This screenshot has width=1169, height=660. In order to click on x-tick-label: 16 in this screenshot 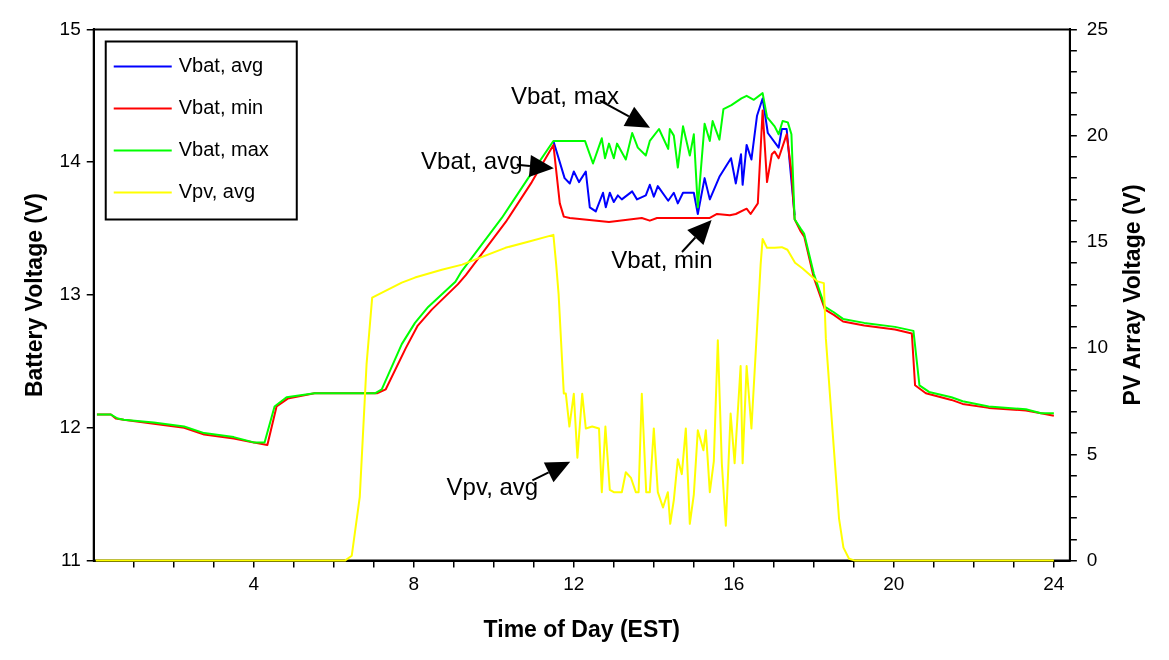, I will do `click(734, 584)`.